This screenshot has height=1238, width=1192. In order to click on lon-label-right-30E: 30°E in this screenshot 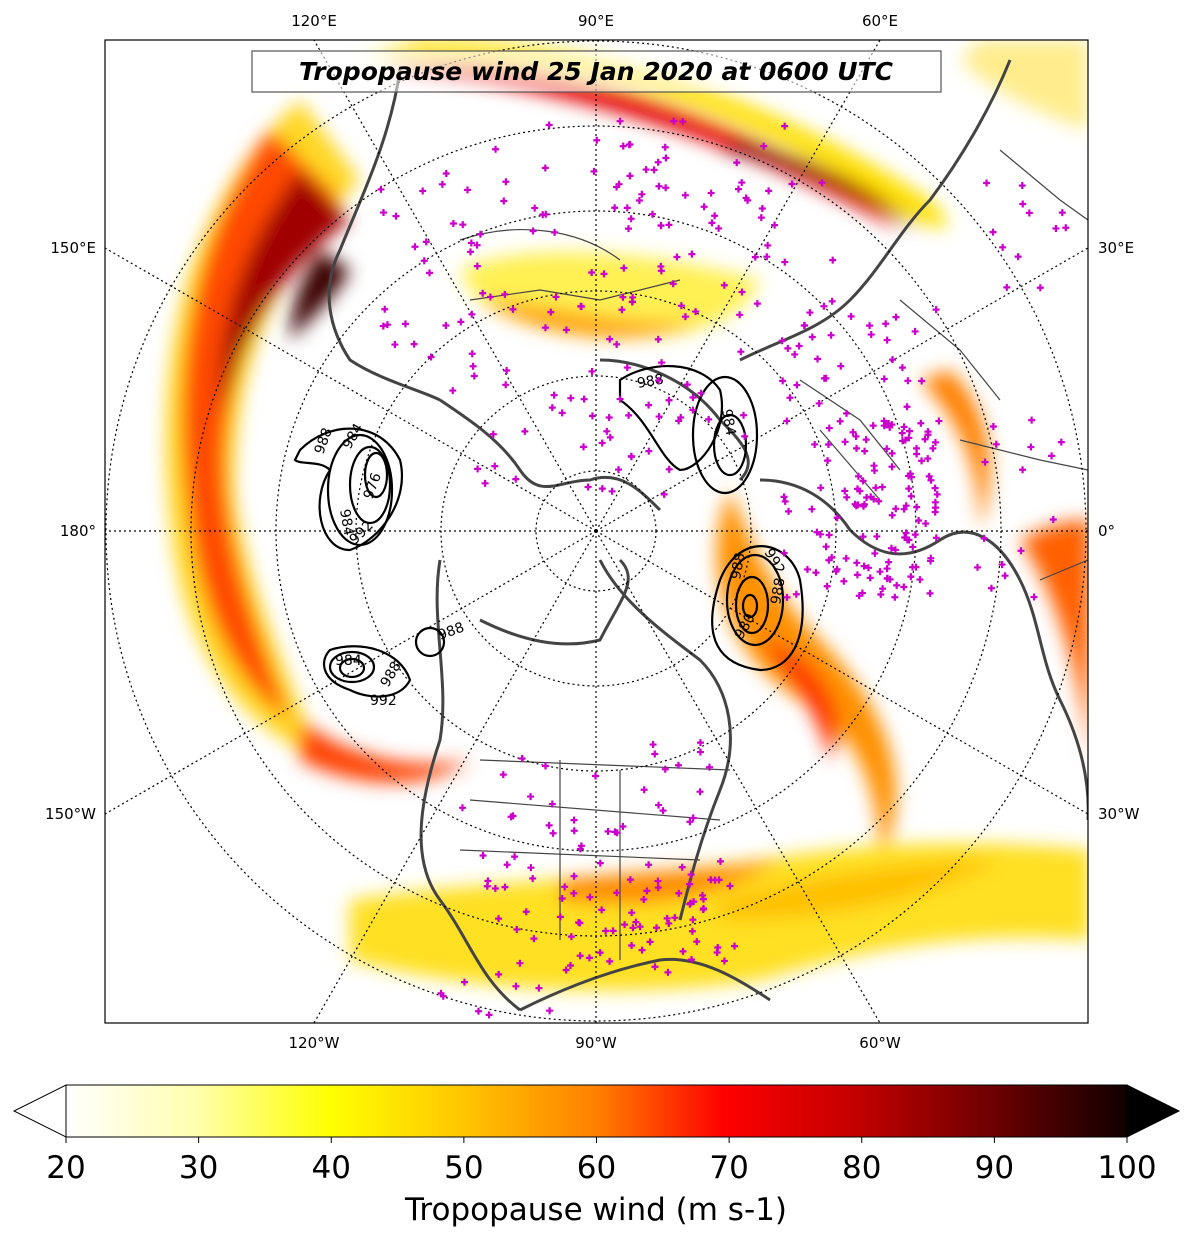, I will do `click(1116, 248)`.